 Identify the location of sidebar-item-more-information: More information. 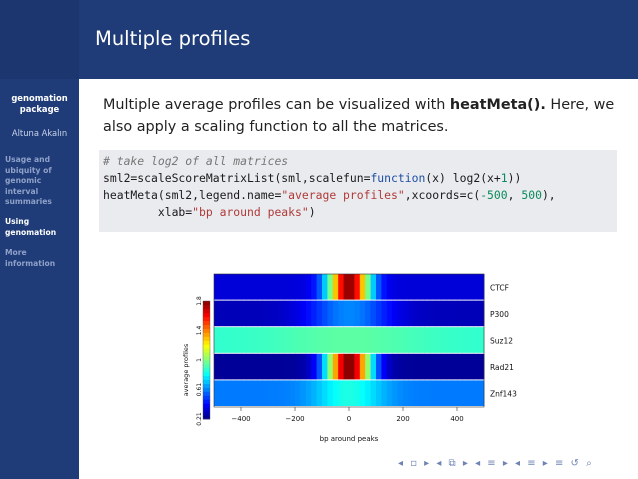
(41, 258).